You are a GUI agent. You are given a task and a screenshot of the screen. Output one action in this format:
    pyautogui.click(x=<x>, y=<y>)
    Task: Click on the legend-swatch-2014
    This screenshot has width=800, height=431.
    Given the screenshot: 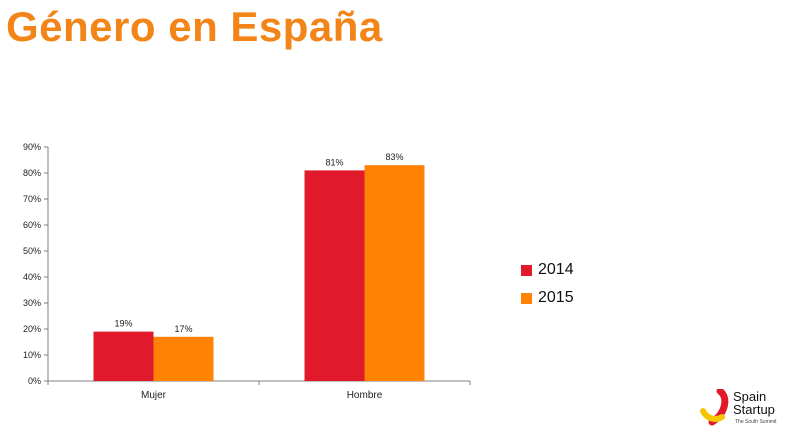 What is the action you would take?
    pyautogui.click(x=526, y=270)
    